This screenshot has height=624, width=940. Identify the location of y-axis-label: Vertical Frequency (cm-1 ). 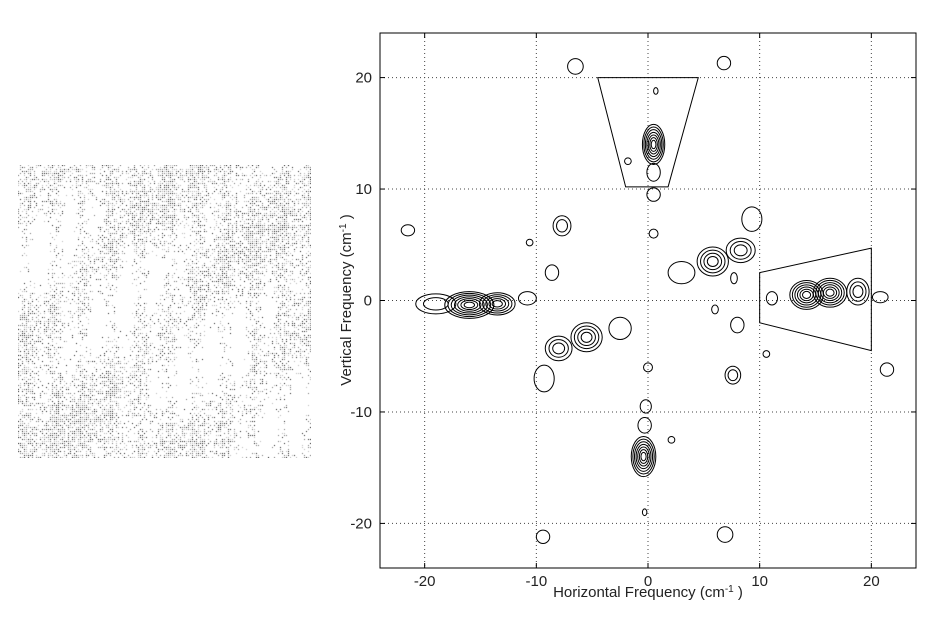
(347, 299).